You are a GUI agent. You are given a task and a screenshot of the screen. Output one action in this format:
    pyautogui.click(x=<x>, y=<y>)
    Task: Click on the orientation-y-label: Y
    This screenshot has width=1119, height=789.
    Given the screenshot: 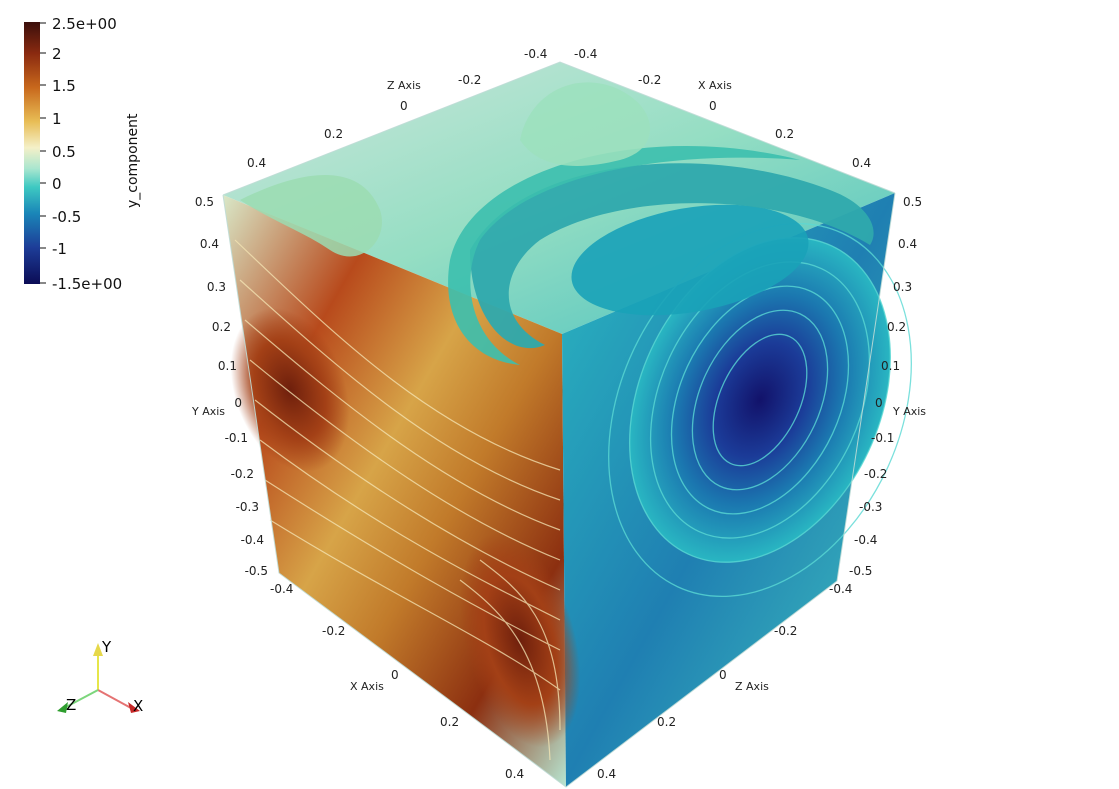 What is the action you would take?
    pyautogui.click(x=106, y=647)
    